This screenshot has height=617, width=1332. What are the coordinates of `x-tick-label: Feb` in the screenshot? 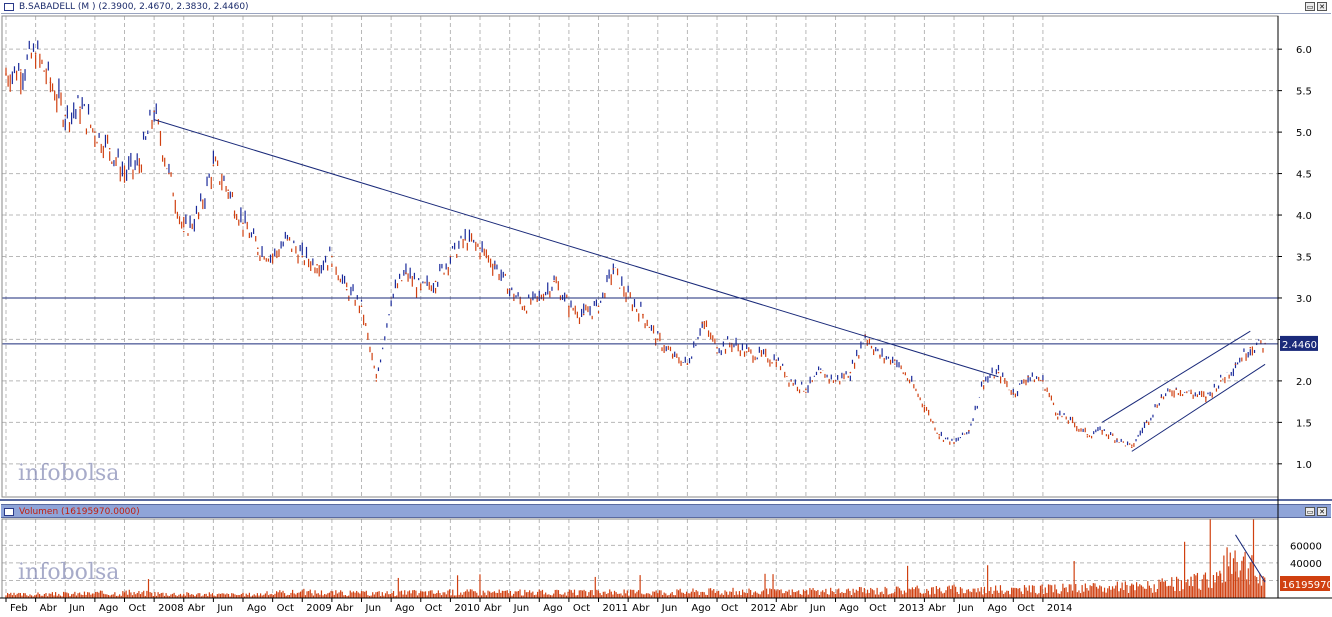 It's located at (19, 608).